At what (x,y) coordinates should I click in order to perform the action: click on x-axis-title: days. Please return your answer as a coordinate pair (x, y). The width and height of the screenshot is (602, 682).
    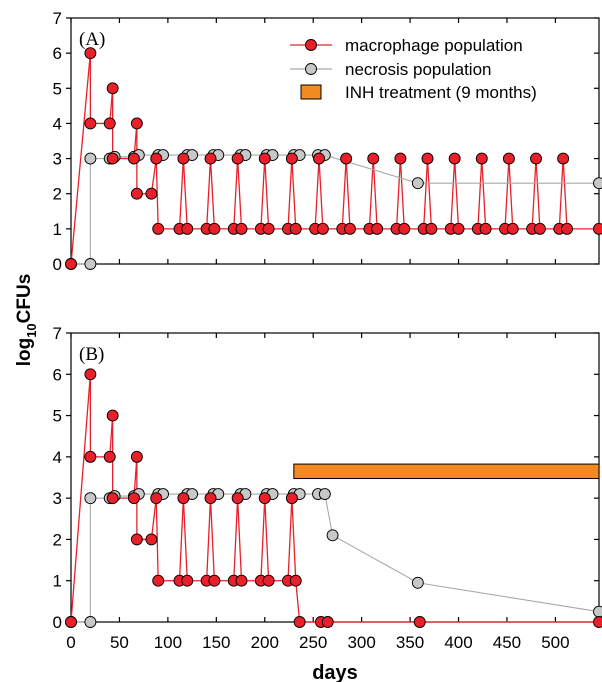
    Looking at the image, I should click on (335, 672).